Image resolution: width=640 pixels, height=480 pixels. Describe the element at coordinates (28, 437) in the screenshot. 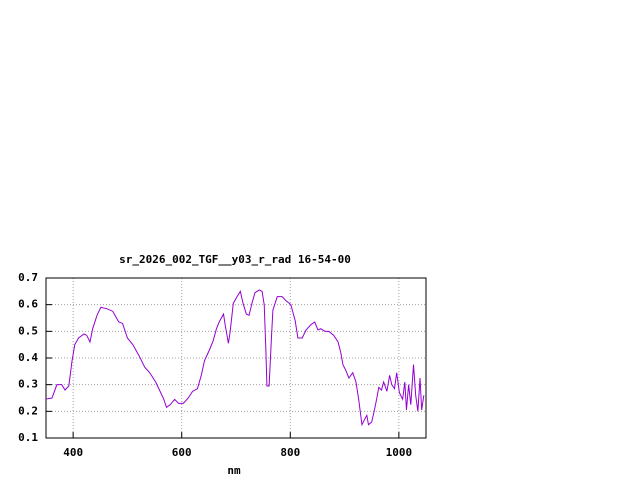

I see `y-tick-label: 0.1` at that location.